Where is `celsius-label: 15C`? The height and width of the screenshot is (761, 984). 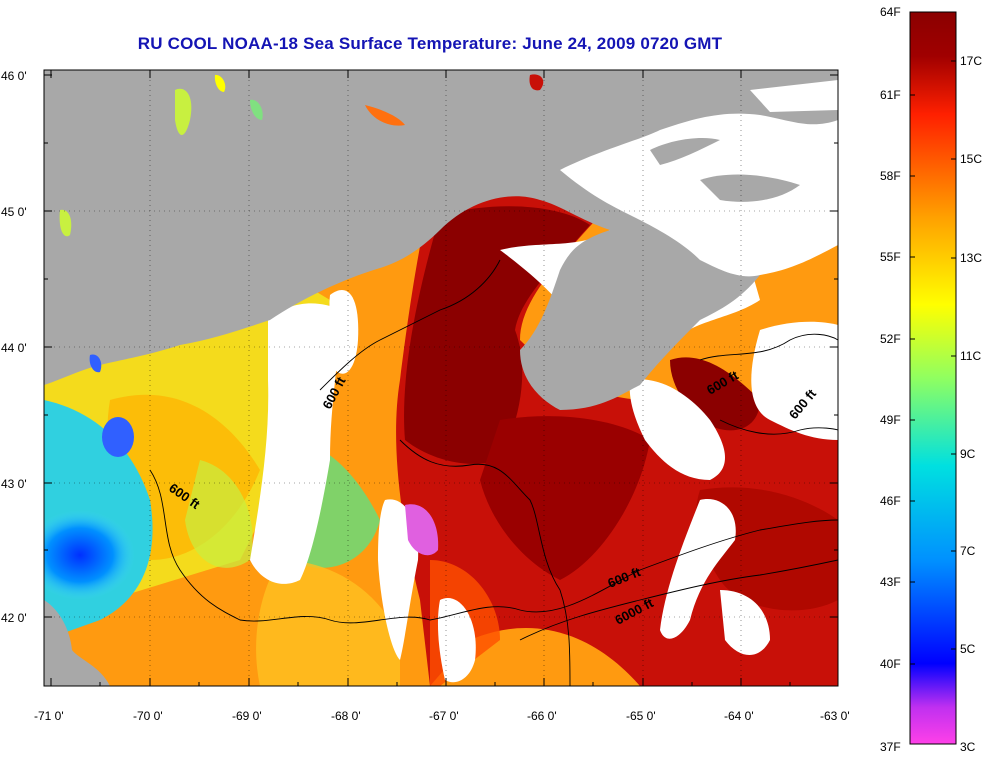 celsius-label: 15C is located at coordinates (971, 159).